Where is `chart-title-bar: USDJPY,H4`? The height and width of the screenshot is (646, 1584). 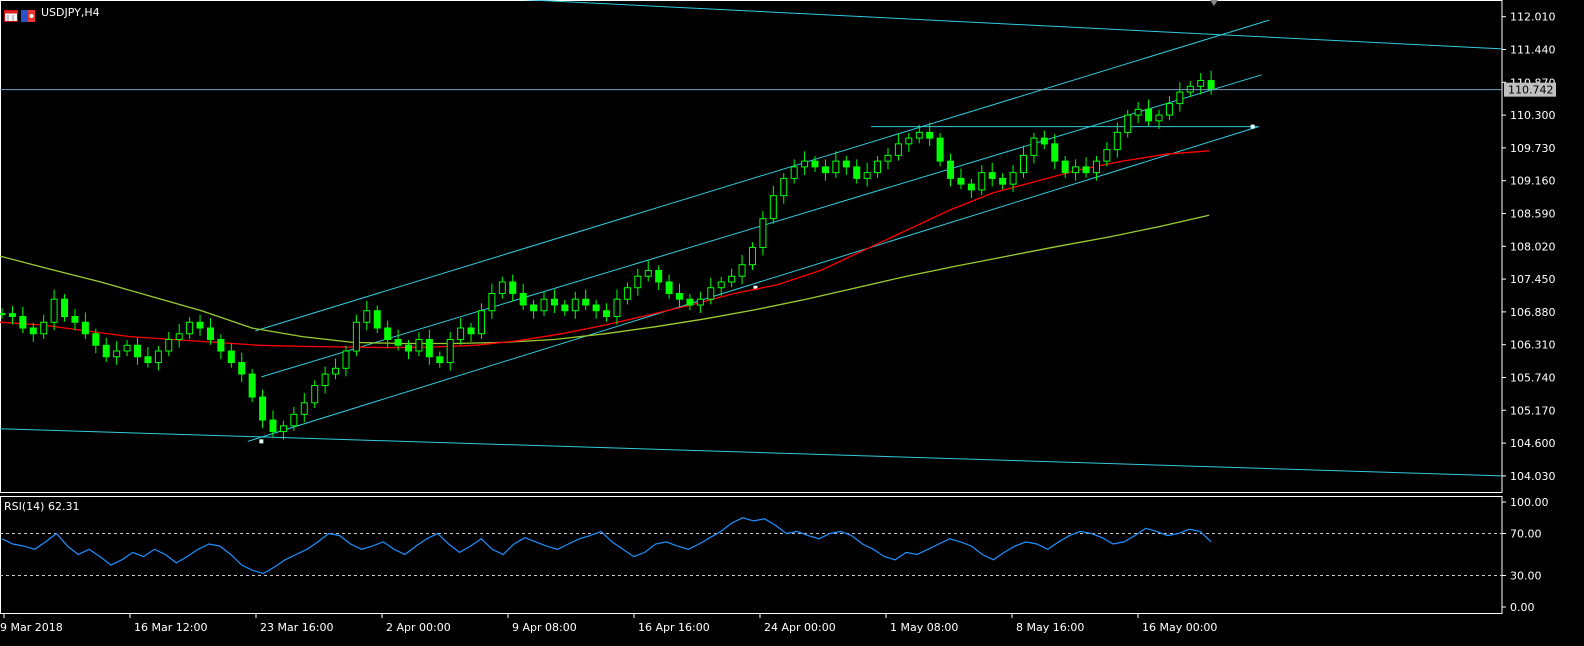 chart-title-bar: USDJPY,H4 is located at coordinates (52, 14).